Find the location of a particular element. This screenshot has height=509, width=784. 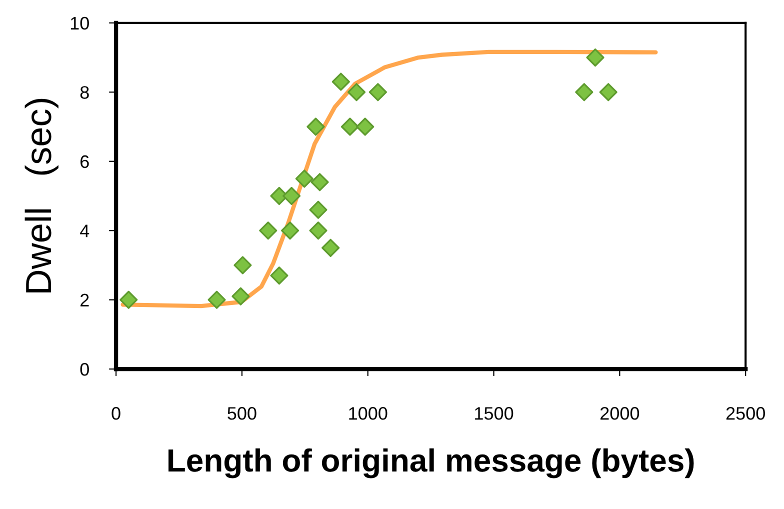

x-tick-label: 1500 is located at coordinates (494, 413).